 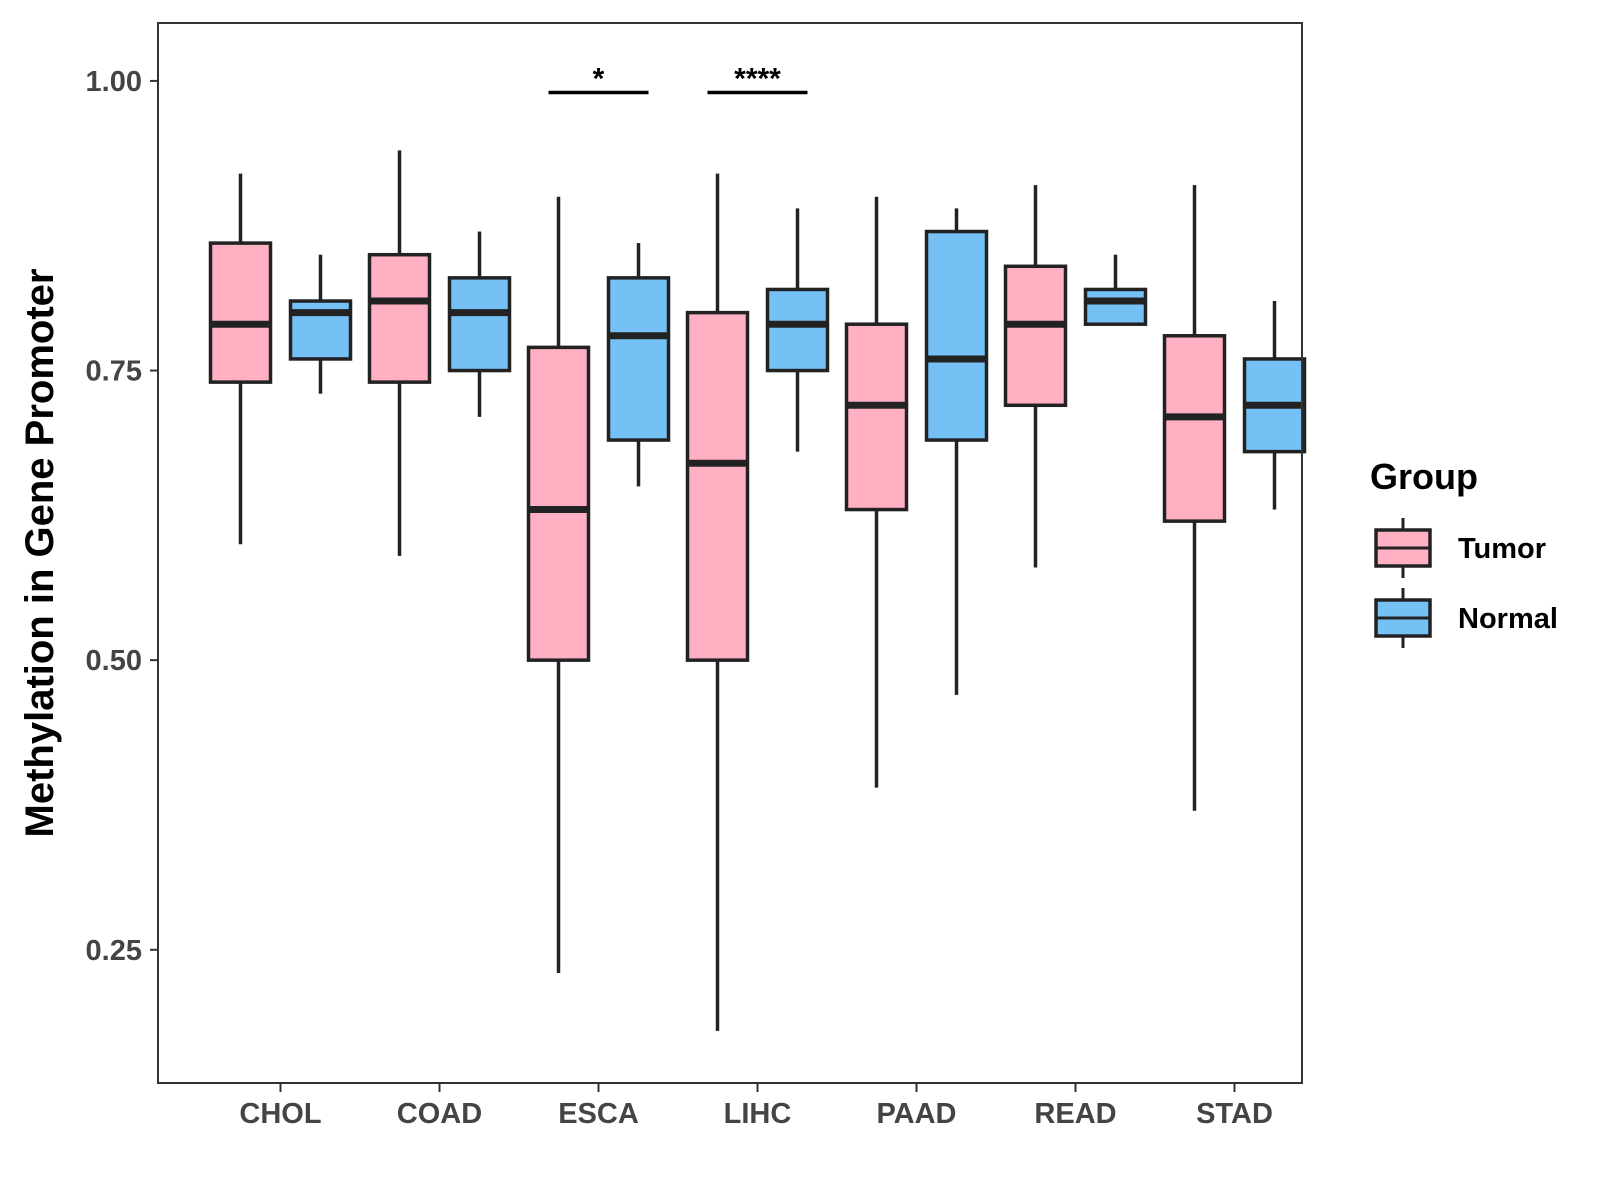 What do you see at coordinates (1424, 476) in the screenshot?
I see `legend-title: Group` at bounding box center [1424, 476].